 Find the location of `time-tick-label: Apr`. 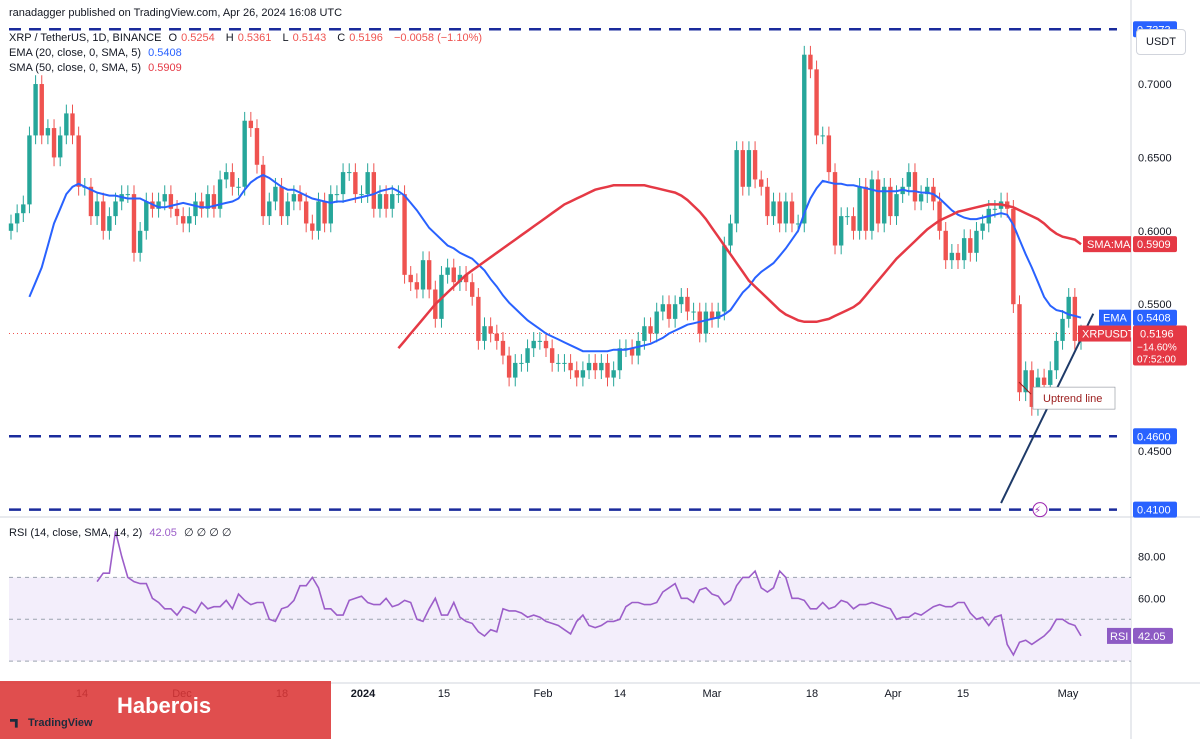

time-tick-label: Apr is located at coordinates (892, 694).